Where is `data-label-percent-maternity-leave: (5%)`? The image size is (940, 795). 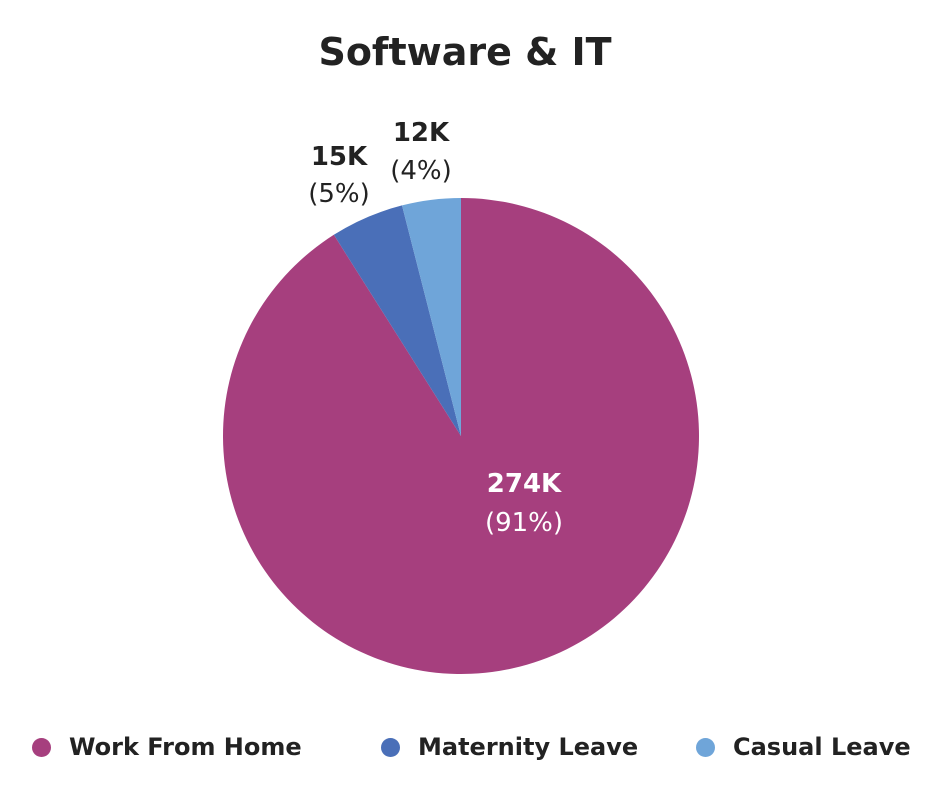 data-label-percent-maternity-leave: (5%) is located at coordinates (339, 194).